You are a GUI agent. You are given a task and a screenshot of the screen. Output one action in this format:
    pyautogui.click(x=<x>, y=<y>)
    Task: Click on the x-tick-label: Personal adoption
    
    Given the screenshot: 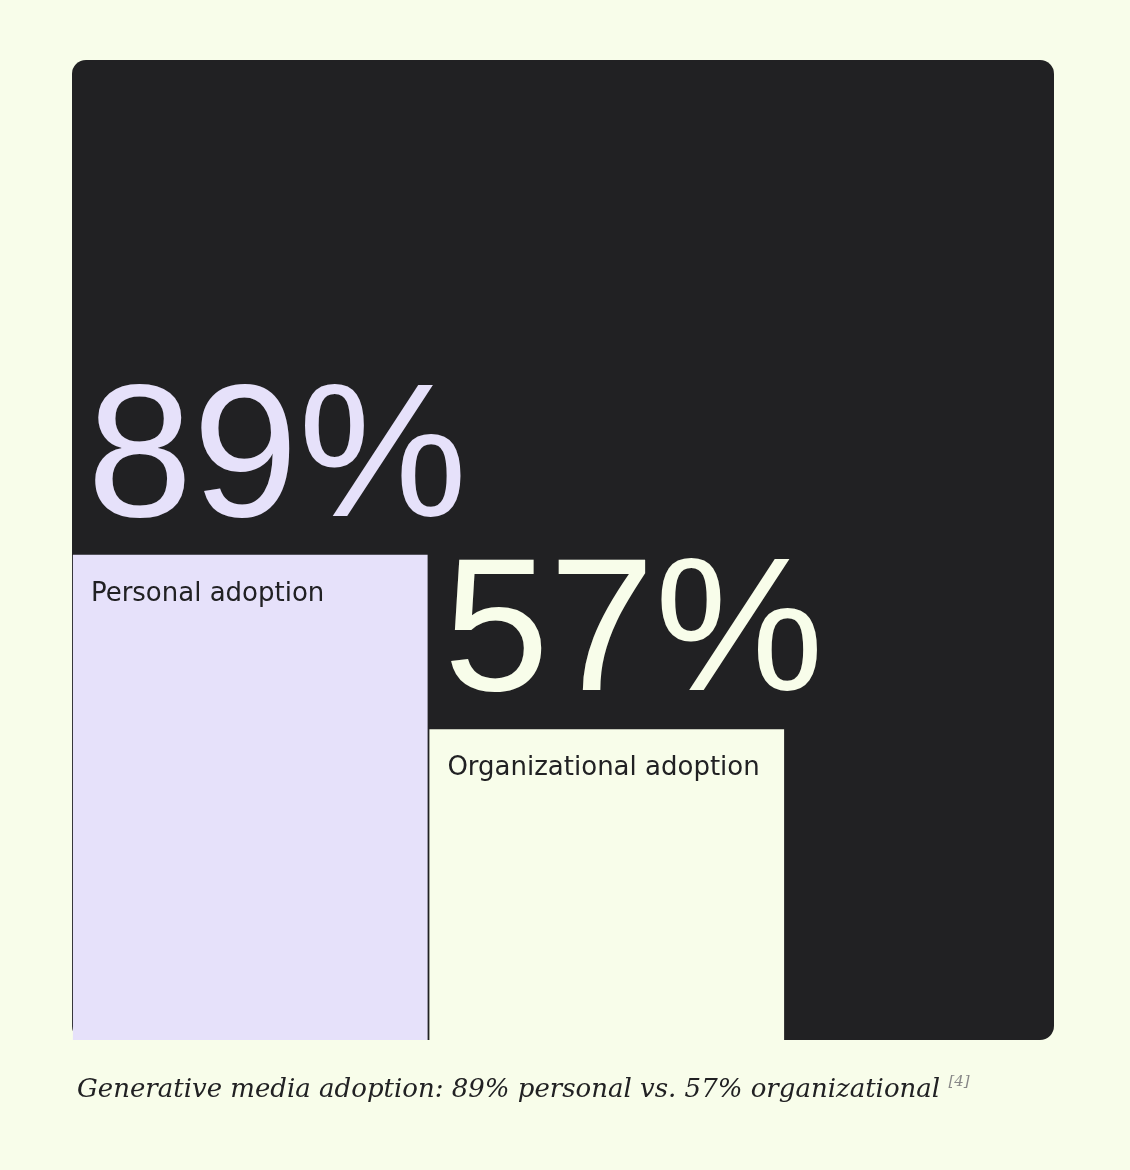 What is the action you would take?
    pyautogui.click(x=207, y=591)
    